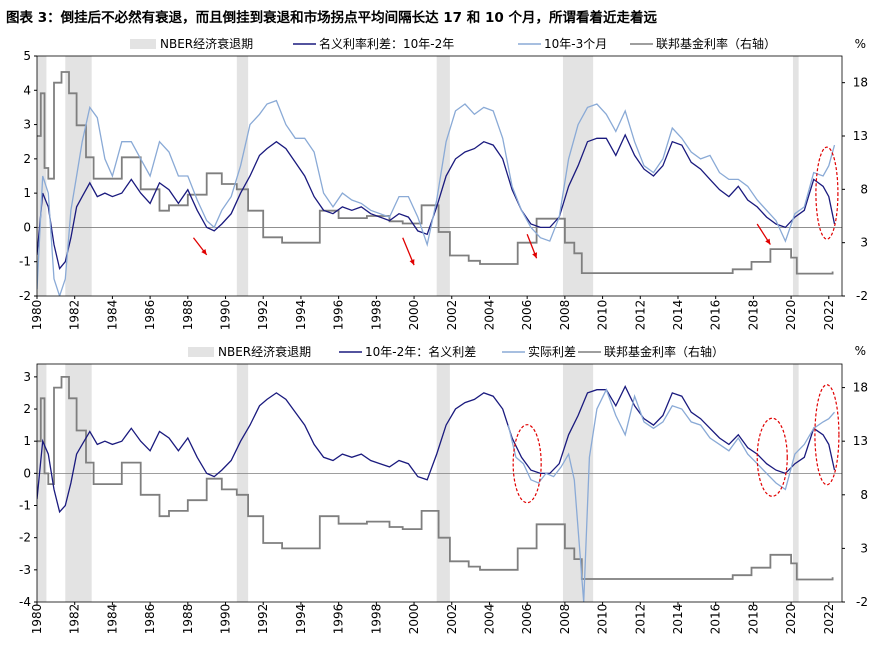 This screenshot has width=880, height=649. I want to click on chart2-x-tick-label: 2022, so click(829, 619).